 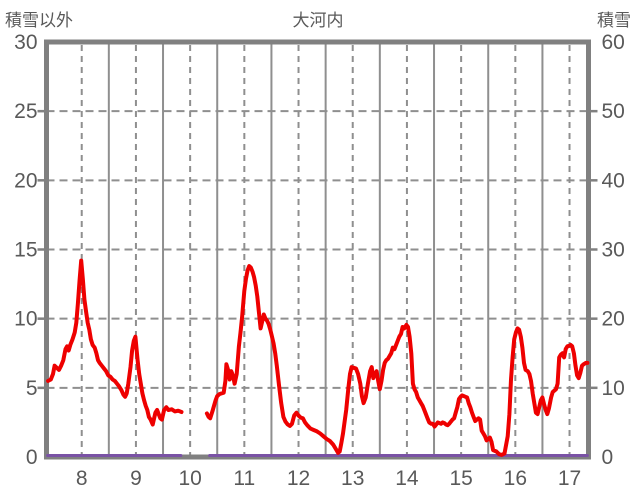 What do you see at coordinates (613, 42) in the screenshot?
I see `right-axis-label: 60` at bounding box center [613, 42].